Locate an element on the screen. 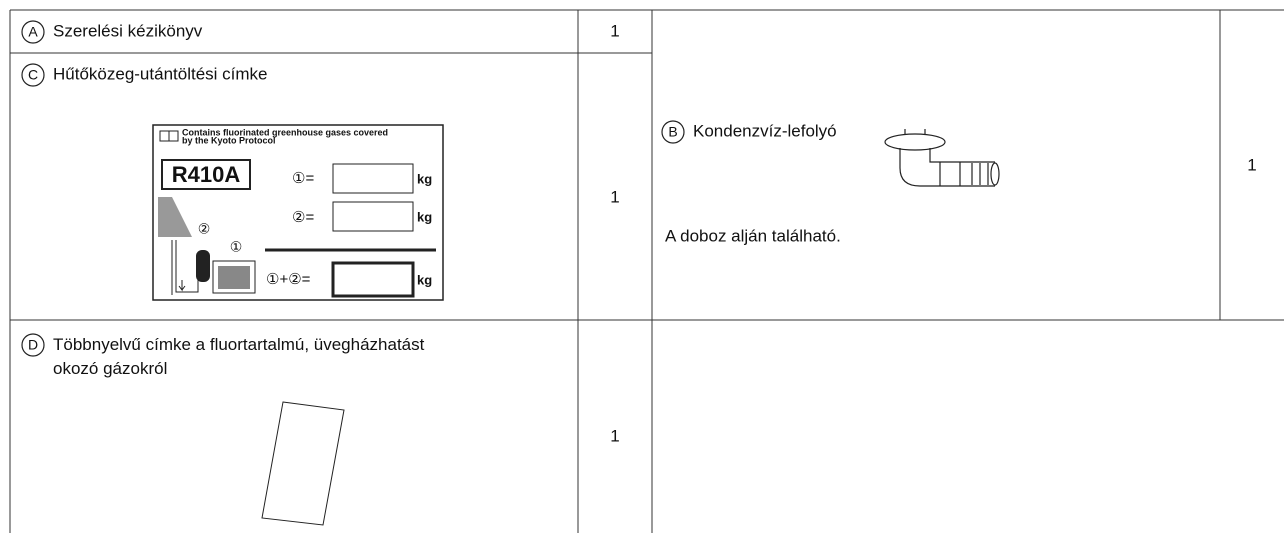 The width and height of the screenshot is (1284, 533). letter: C is located at coordinates (33, 75).